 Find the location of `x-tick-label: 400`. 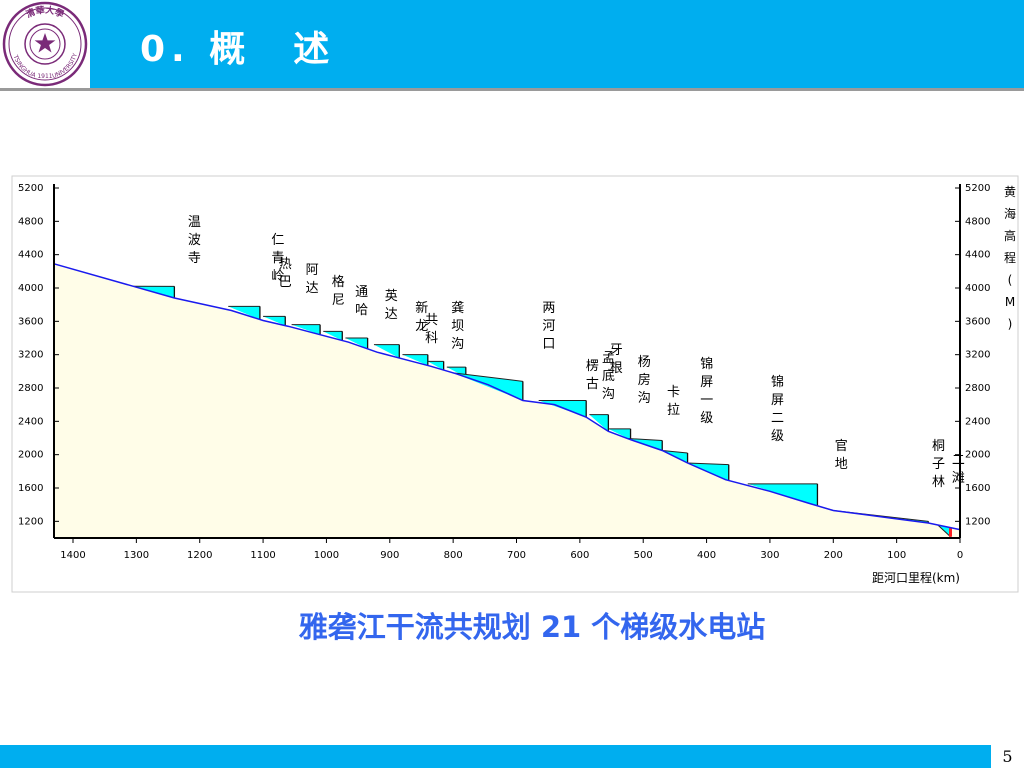

x-tick-label: 400 is located at coordinates (706, 555).